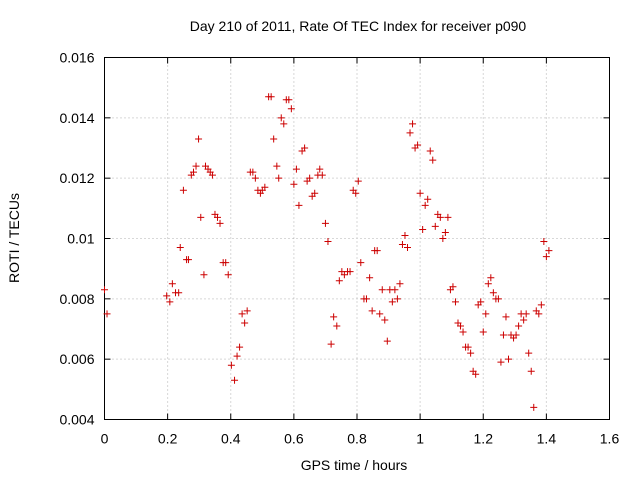  Describe the element at coordinates (168, 439) in the screenshot. I see `x-tick-label: 0.2` at that location.